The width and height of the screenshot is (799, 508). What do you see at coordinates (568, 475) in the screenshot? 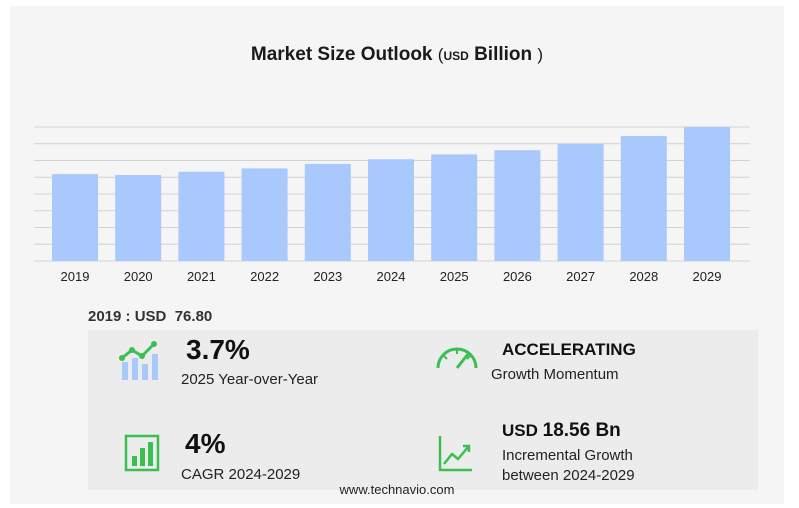
I see `incremental-label-2: between 2024-2029` at bounding box center [568, 475].